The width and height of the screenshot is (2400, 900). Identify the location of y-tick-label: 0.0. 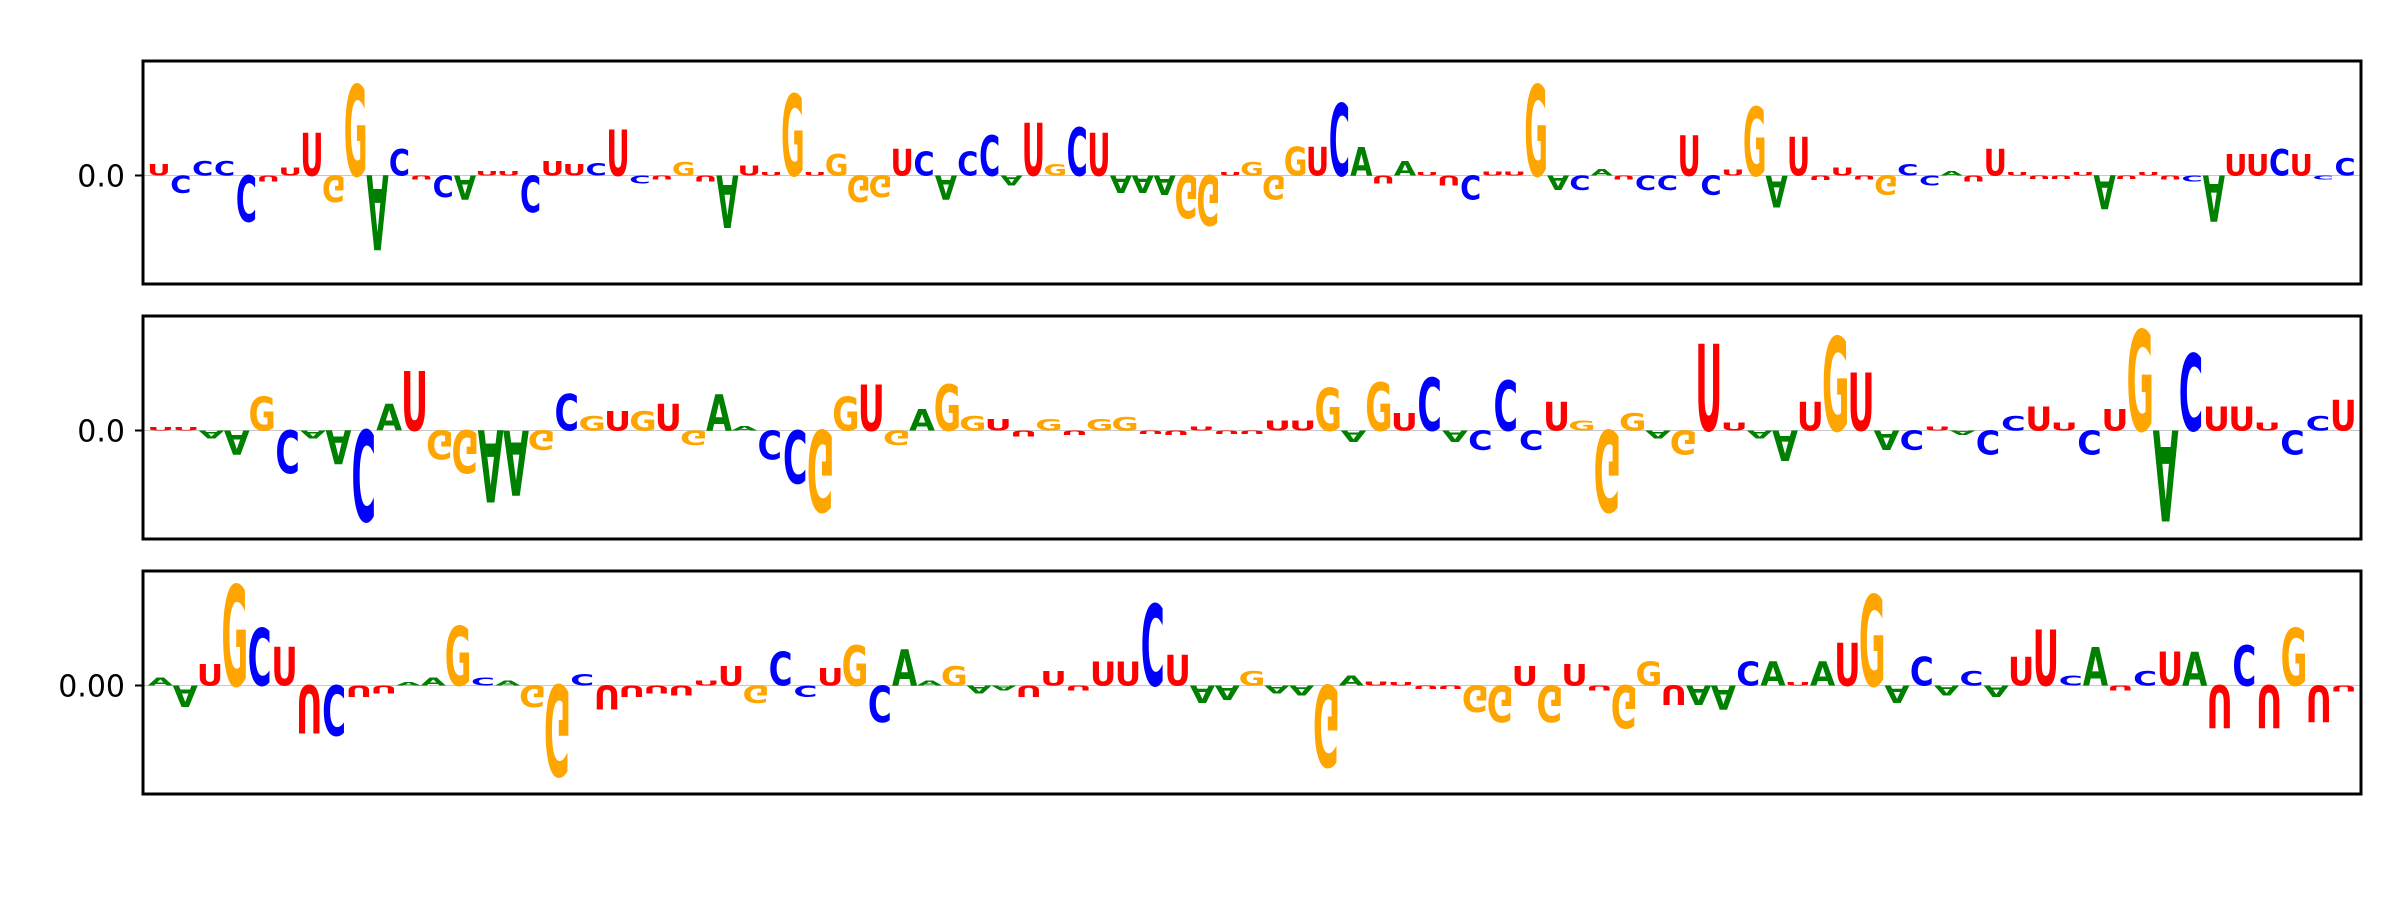
(101, 177).